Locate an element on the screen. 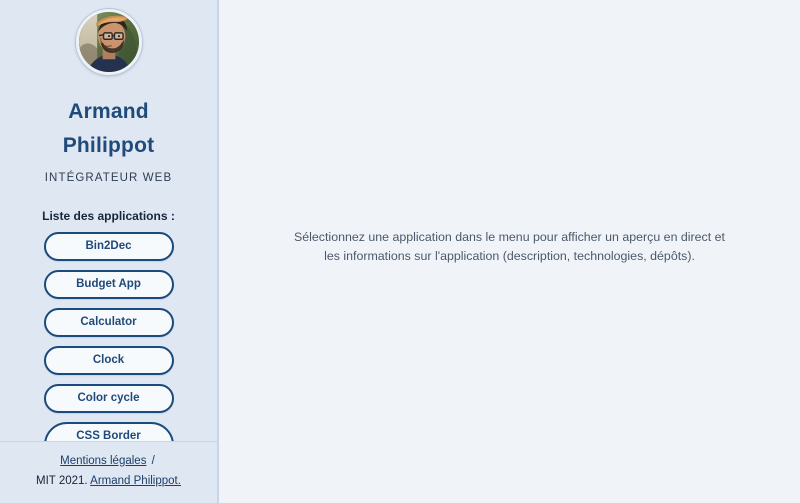  avatar is located at coordinates (108, 42).